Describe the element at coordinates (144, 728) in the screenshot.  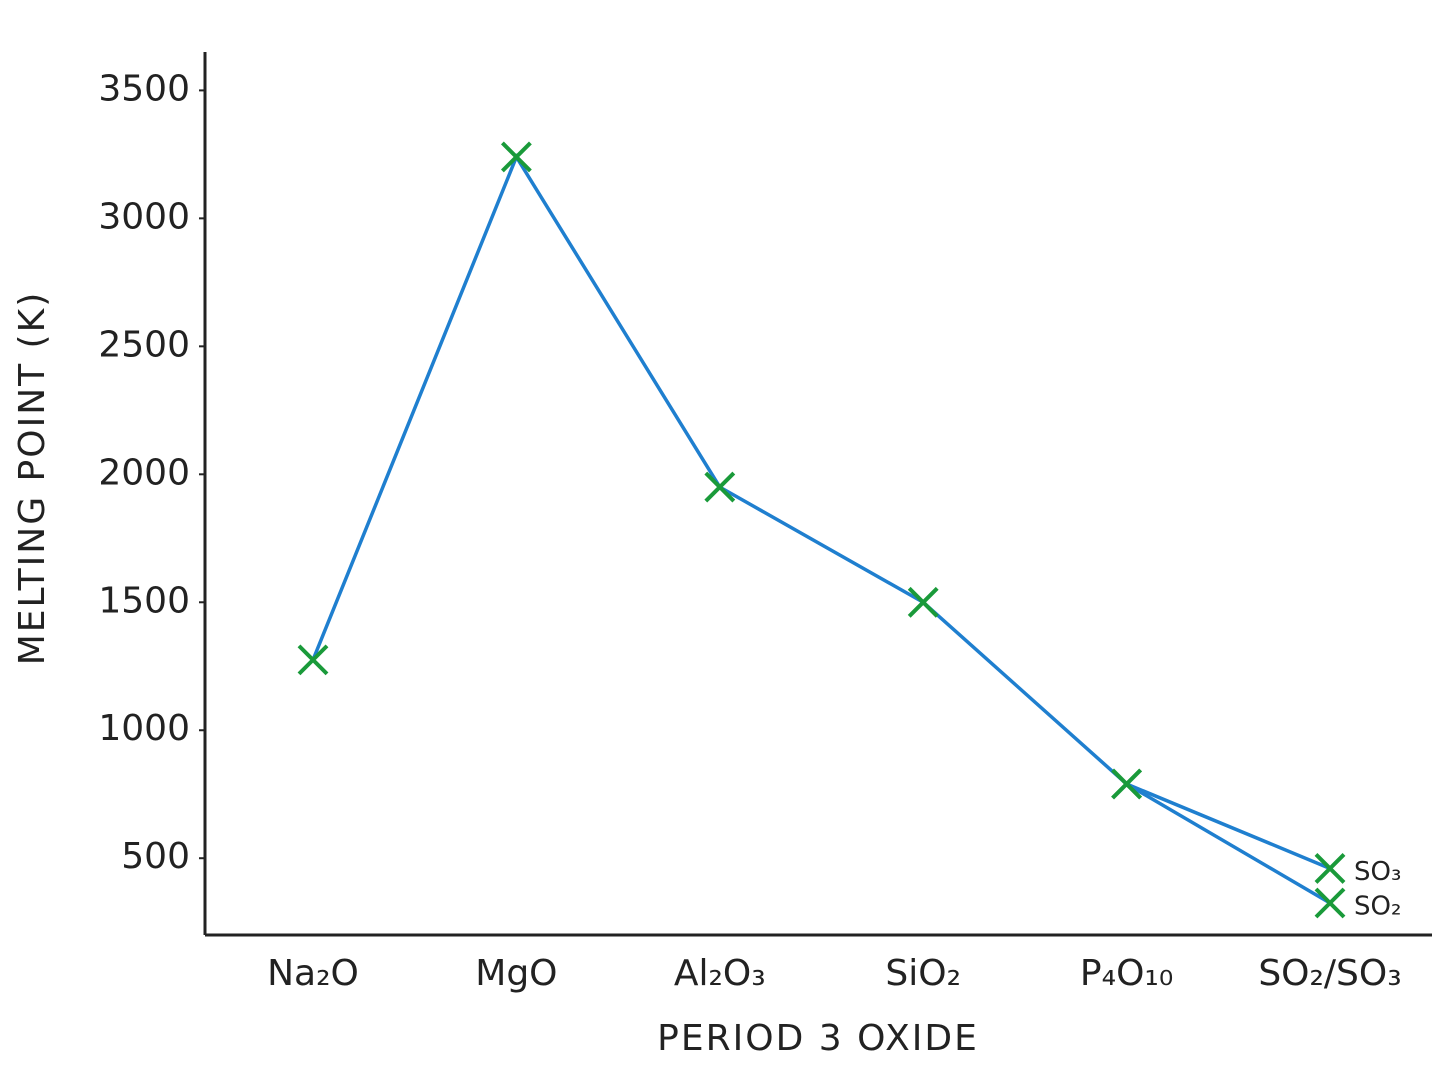
I see `y-tick-label: 1000` at that location.